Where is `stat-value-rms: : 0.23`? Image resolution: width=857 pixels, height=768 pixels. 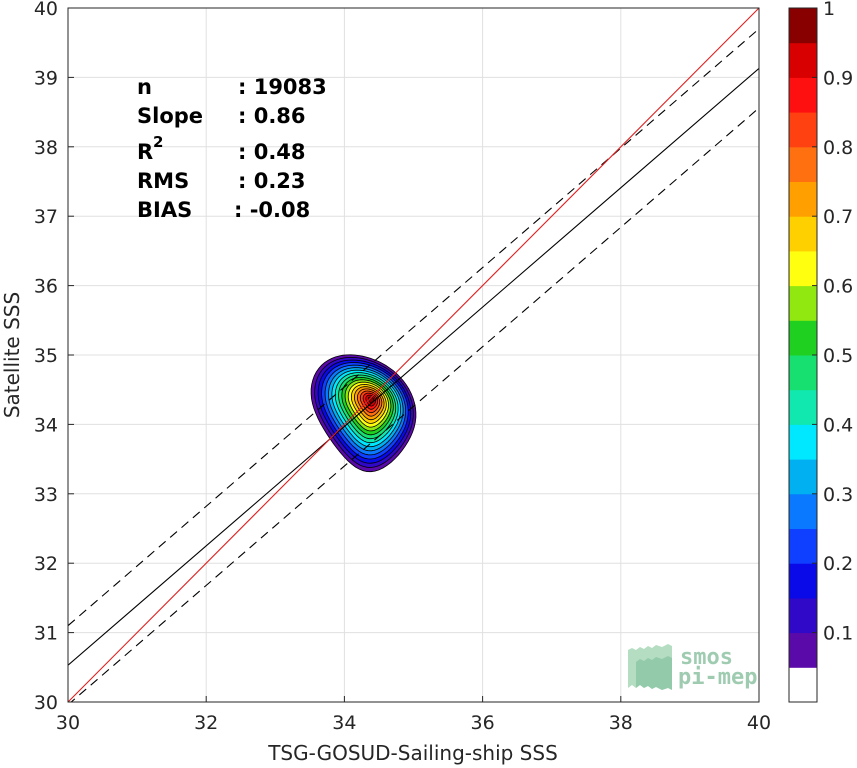 stat-value-rms: : 0.23 is located at coordinates (272, 181).